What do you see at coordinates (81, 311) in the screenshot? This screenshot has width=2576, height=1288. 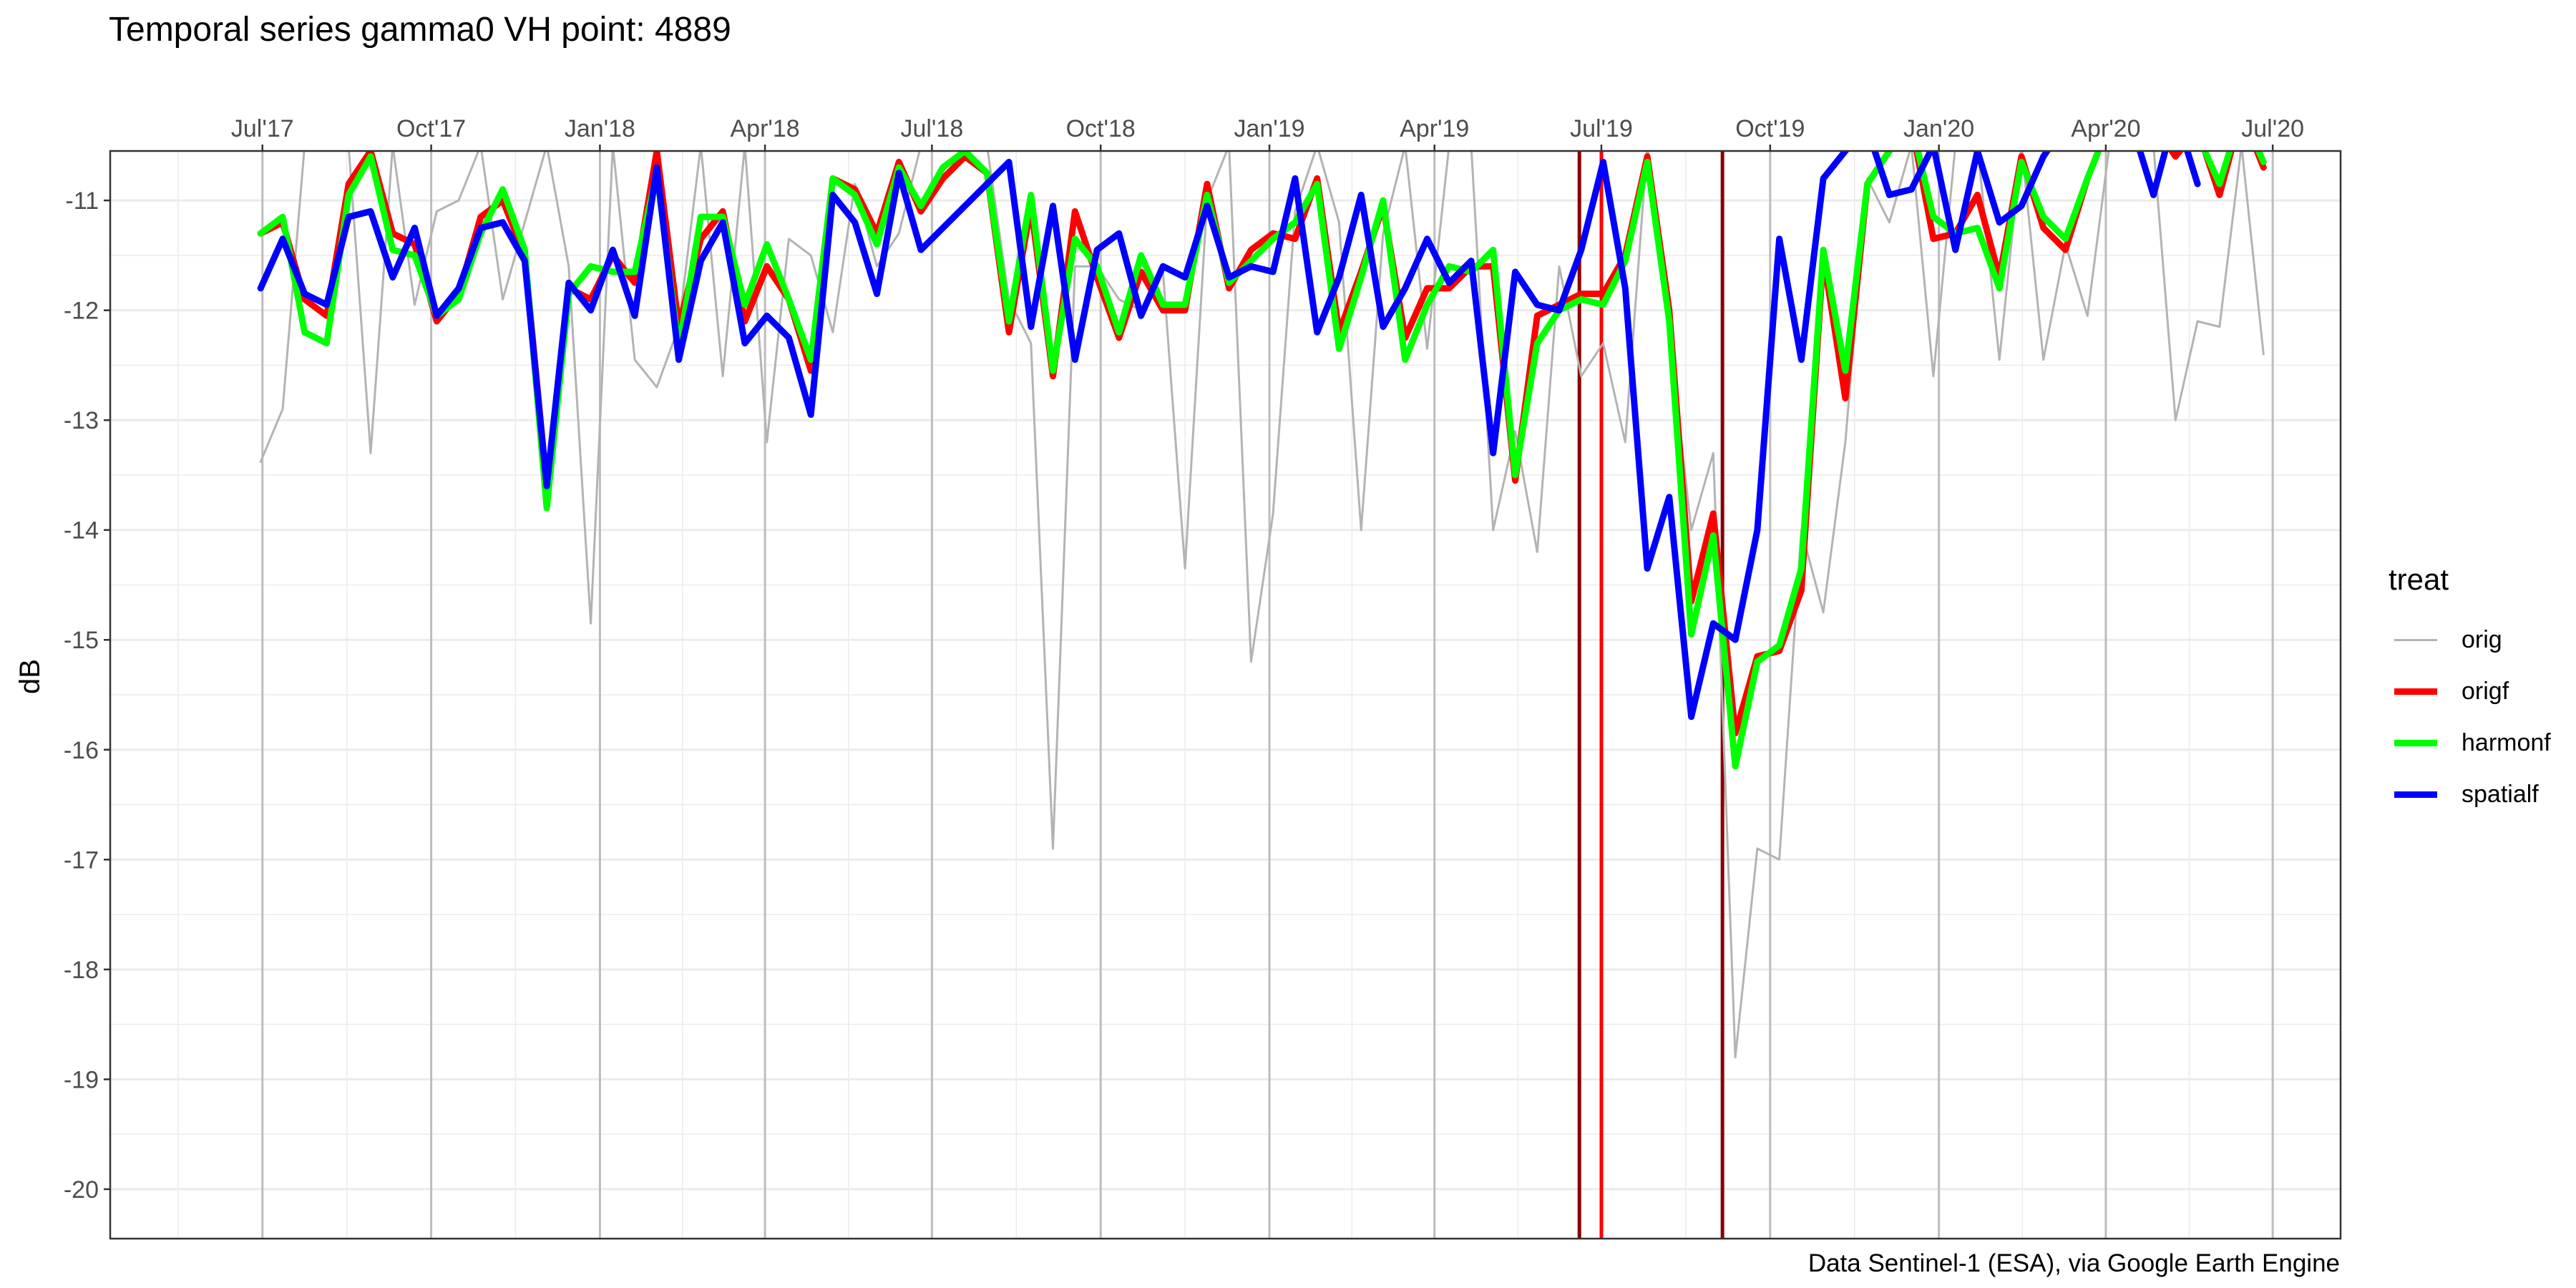 I see `y-tick-label: -12` at bounding box center [81, 311].